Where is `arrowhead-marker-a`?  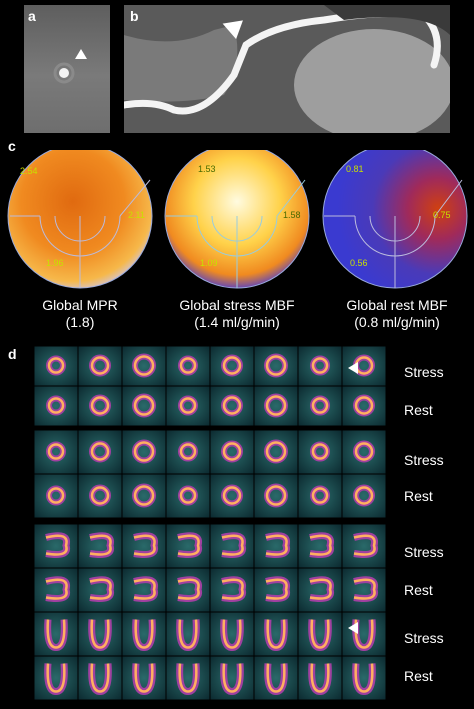
arrowhead-marker-a is located at coordinates (81, 54).